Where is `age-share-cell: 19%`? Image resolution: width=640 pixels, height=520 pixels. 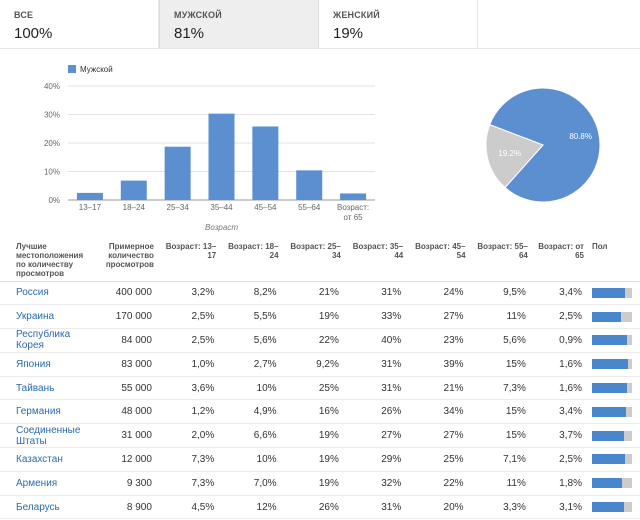
age-share-cell: 19% is located at coordinates (313, 483).